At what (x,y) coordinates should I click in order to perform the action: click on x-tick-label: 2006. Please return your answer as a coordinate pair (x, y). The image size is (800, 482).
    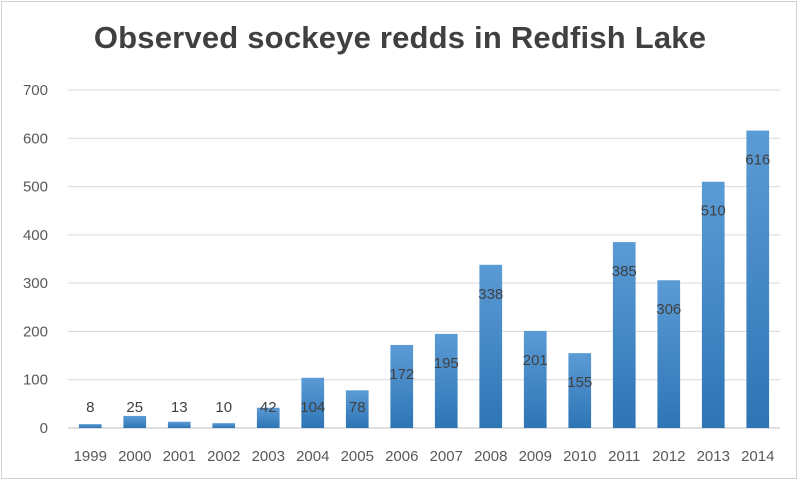
    Looking at the image, I should click on (401, 456).